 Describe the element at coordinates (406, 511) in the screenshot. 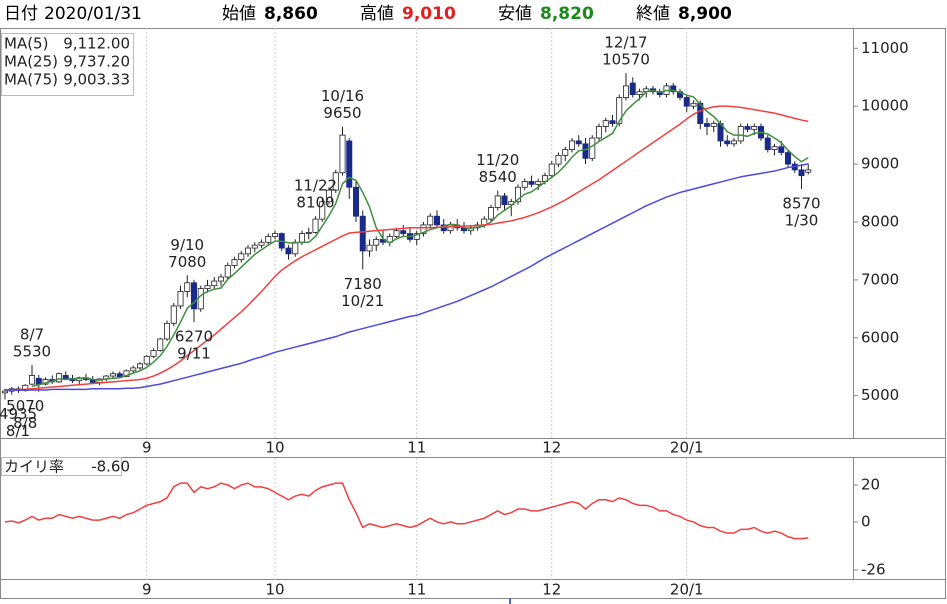

I see `series-line` at that location.